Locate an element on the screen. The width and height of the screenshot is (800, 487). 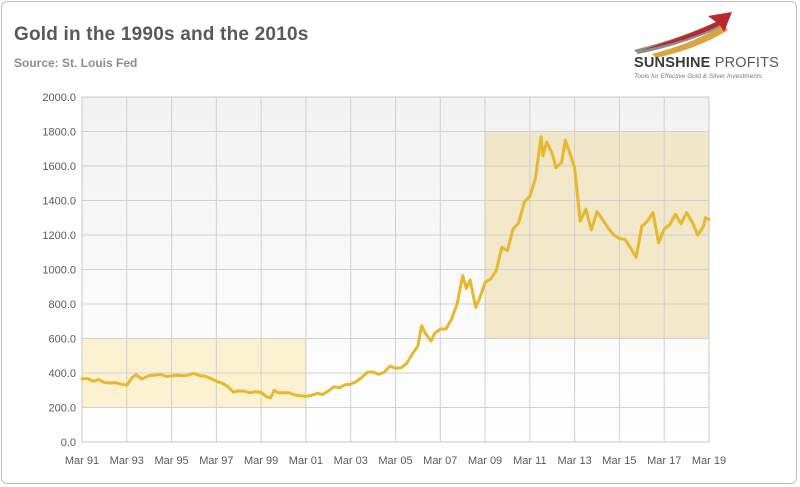
y-tick-label: 200.0 is located at coordinates (62, 409).